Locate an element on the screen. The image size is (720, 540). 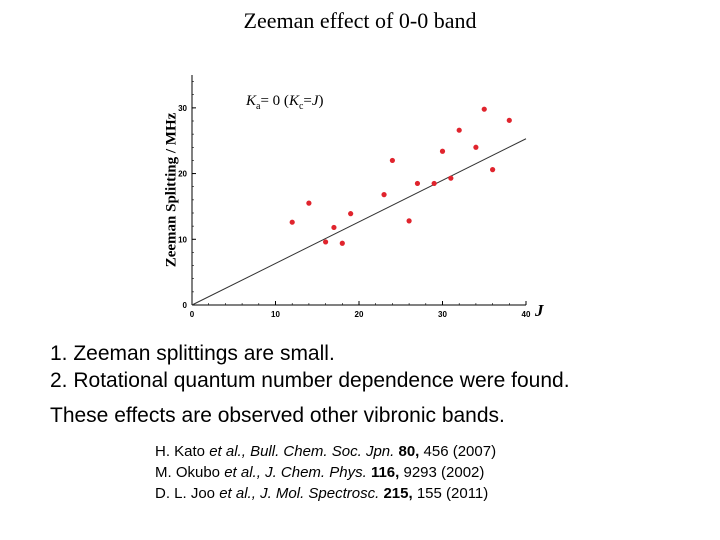
x-tick-label: 30 is located at coordinates (442, 314).